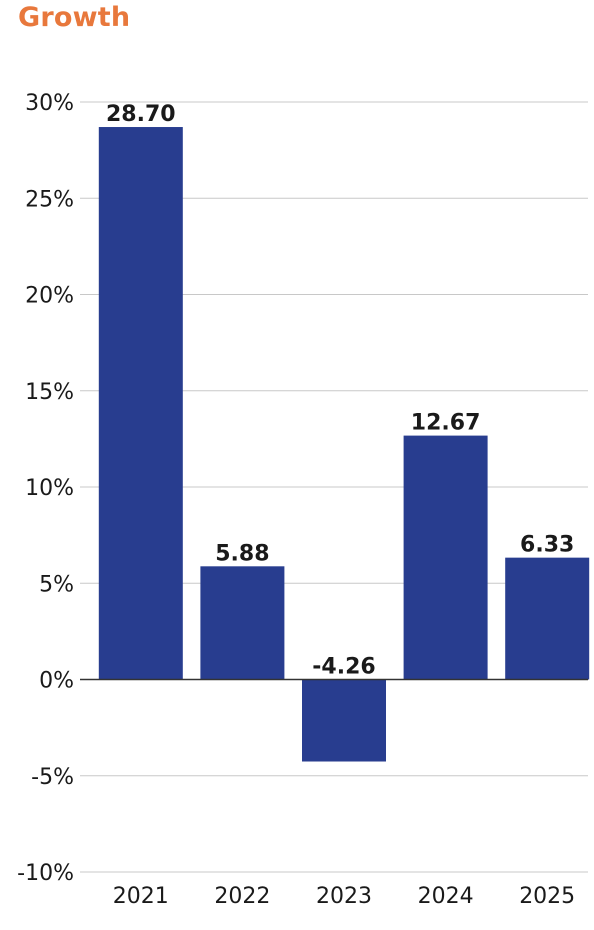 Image resolution: width=594 pixels, height=930 pixels. What do you see at coordinates (74, 17) in the screenshot?
I see `chart-title: Growth` at bounding box center [74, 17].